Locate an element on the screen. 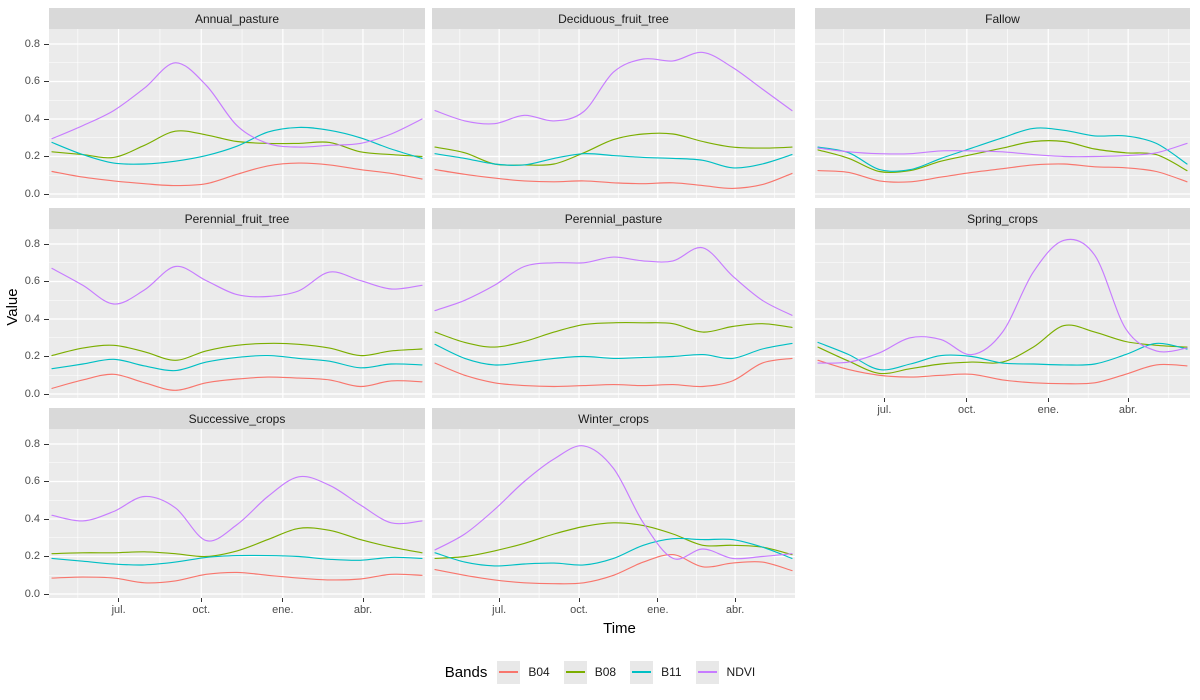  facet-title: Annual_pasture is located at coordinates (237, 18).